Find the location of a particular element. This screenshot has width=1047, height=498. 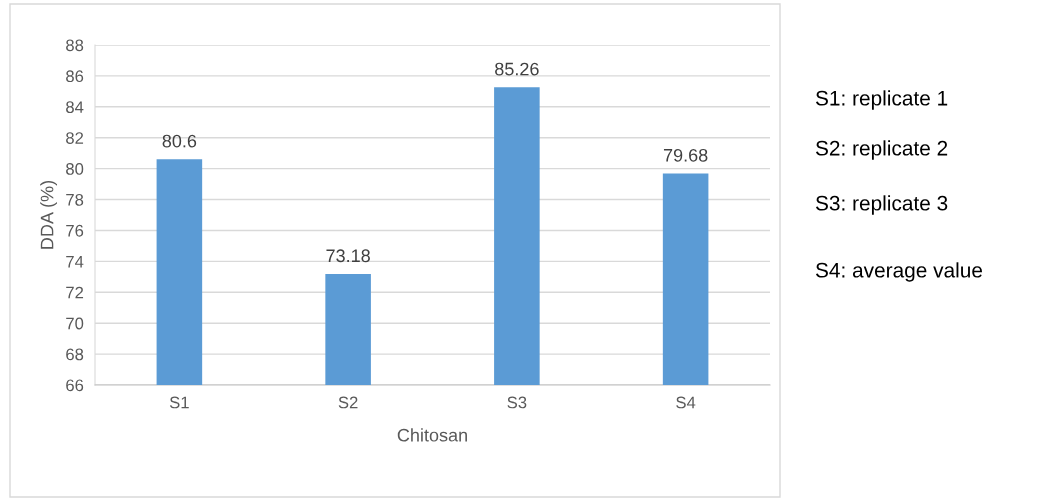

y-tick-label: 76 is located at coordinates (75, 230).